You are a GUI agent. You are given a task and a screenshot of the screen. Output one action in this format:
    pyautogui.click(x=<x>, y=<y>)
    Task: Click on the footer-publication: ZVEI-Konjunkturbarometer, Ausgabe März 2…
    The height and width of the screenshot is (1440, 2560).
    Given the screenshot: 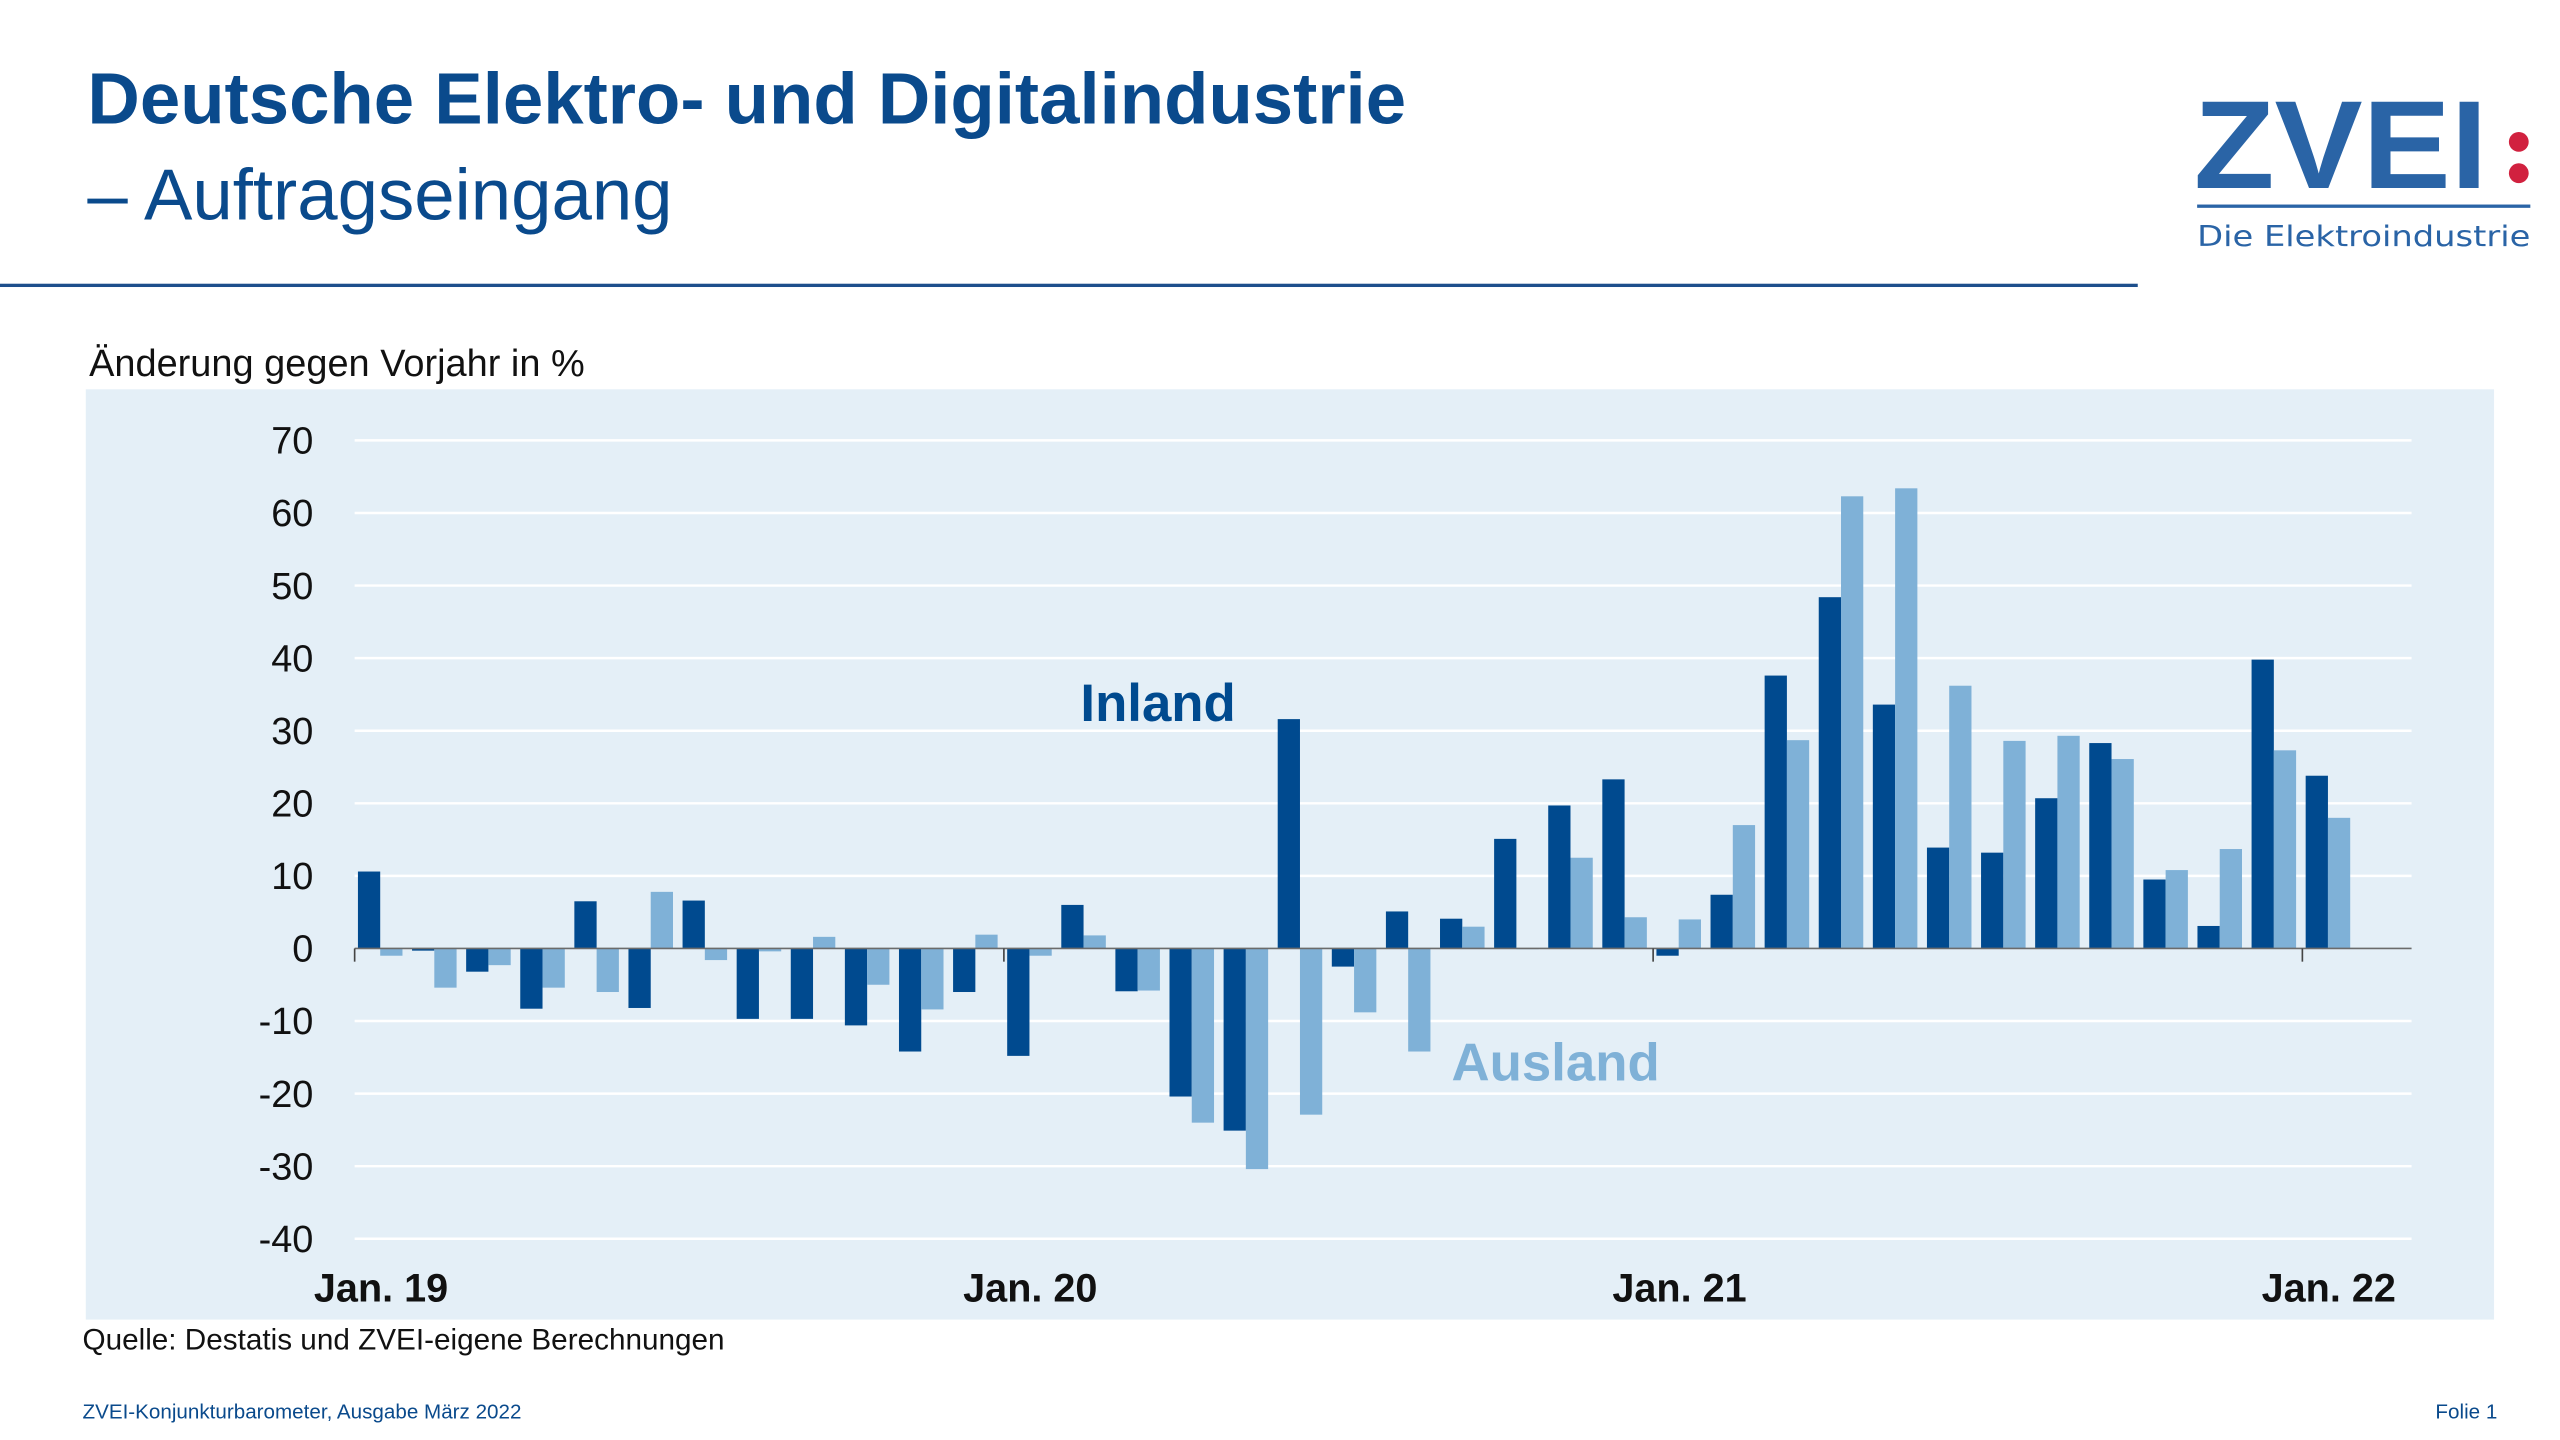 What is the action you would take?
    pyautogui.click(x=302, y=1412)
    